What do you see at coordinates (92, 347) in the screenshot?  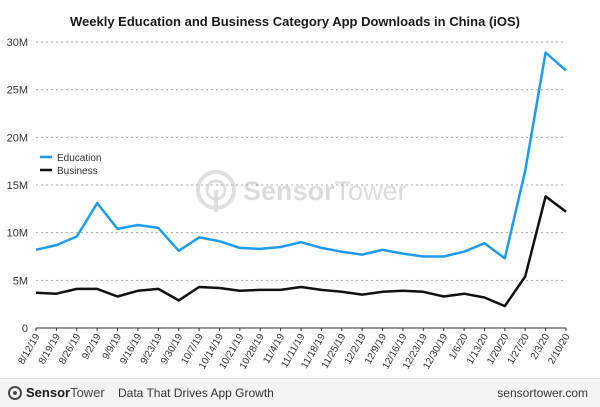 I see `x-tick-label: 9/2/19` at bounding box center [92, 347].